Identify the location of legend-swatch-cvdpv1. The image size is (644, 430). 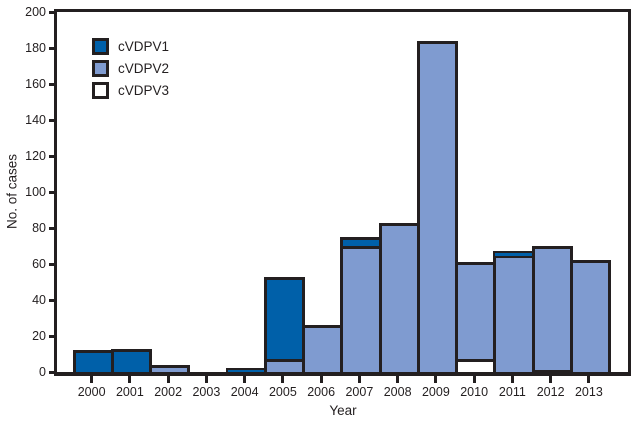
(100, 46).